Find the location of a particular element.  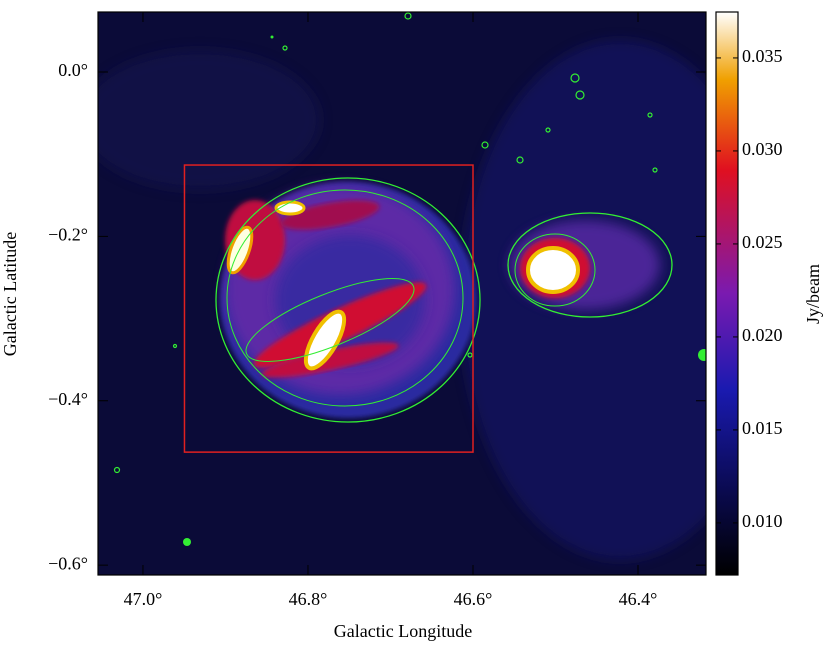

x-axis-label: Galactic Longitude is located at coordinates (403, 631).